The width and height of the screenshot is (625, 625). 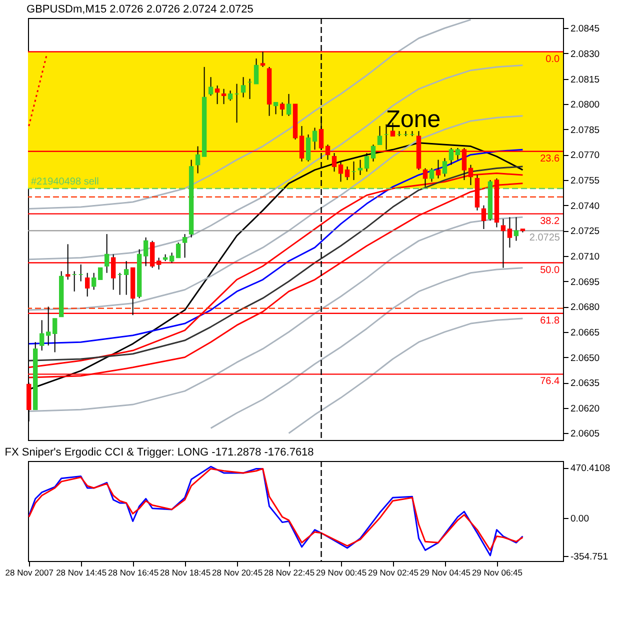 I want to click on y-tick-label: 2.0755, so click(x=585, y=181).